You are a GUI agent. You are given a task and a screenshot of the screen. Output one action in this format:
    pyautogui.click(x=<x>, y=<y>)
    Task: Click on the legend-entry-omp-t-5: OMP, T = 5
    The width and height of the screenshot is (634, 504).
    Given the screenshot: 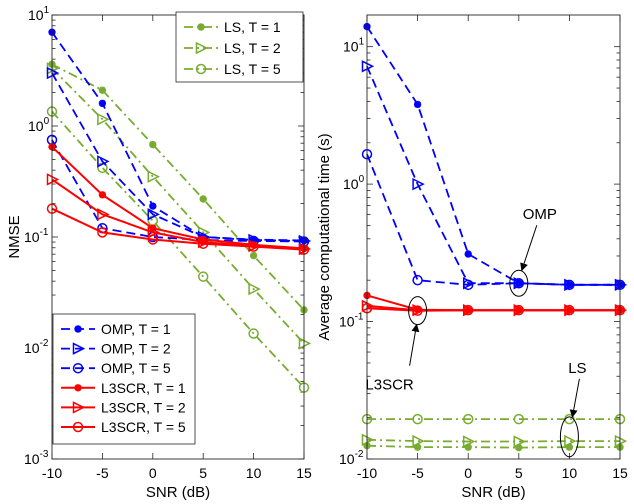 What is the action you would take?
    pyautogui.click(x=116, y=368)
    